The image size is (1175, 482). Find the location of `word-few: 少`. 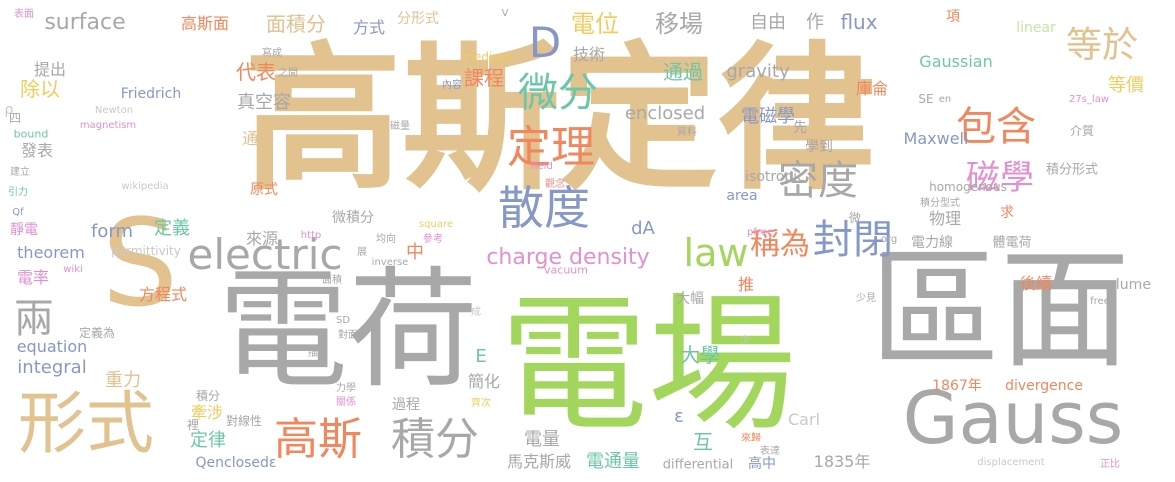

word-few: 少 is located at coordinates (745, 340).